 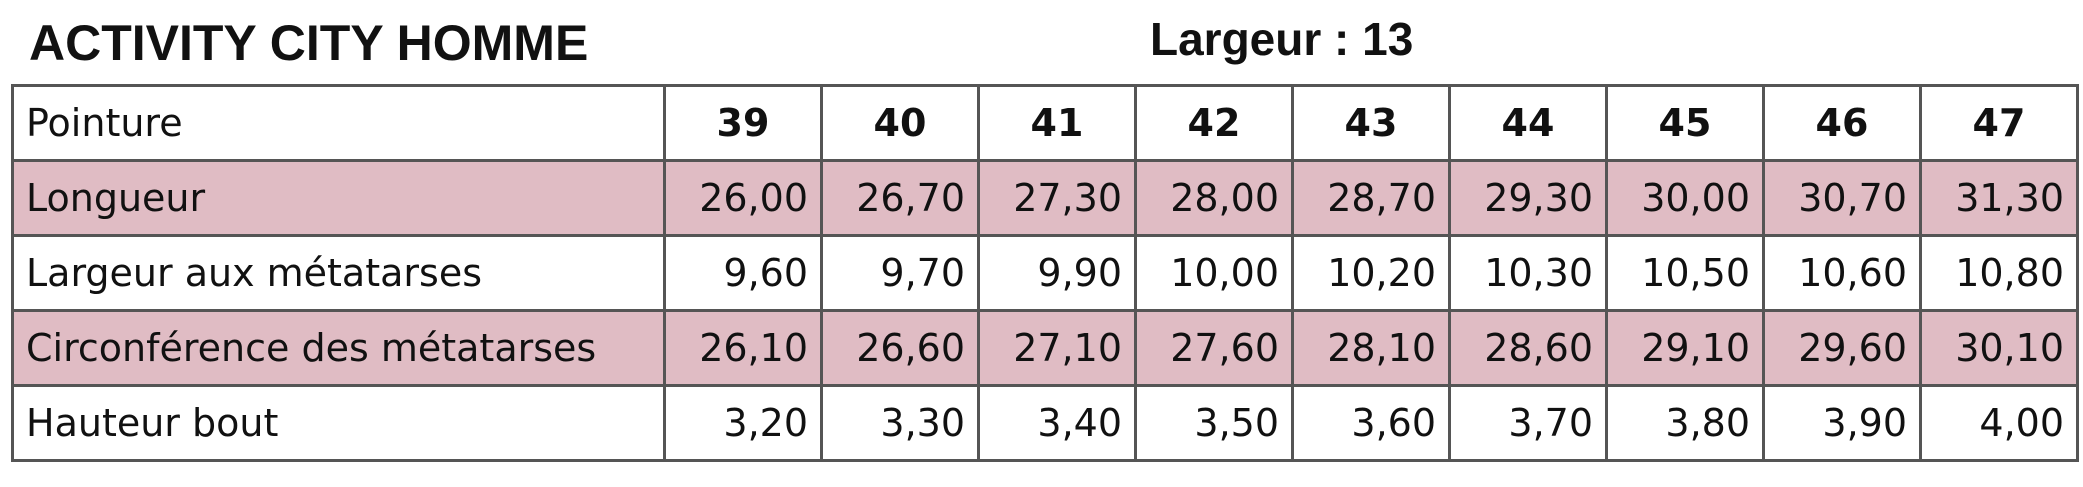 I want to click on cell: 31,30, so click(x=1999, y=198).